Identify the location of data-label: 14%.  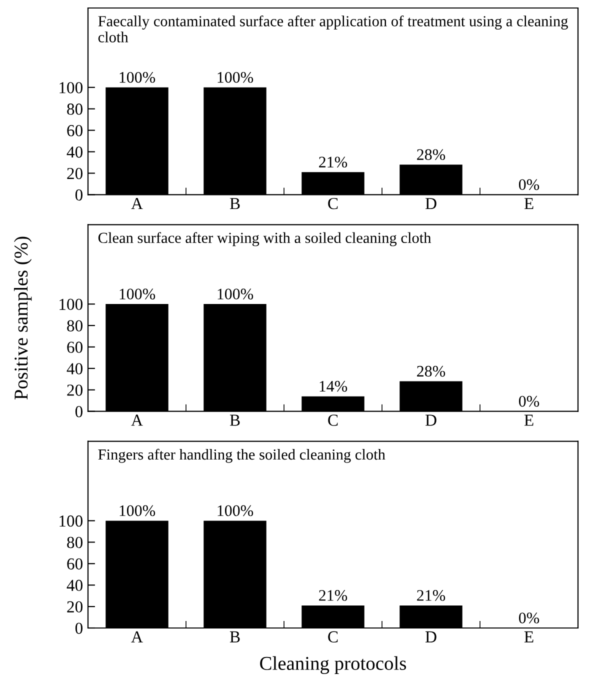
(334, 386).